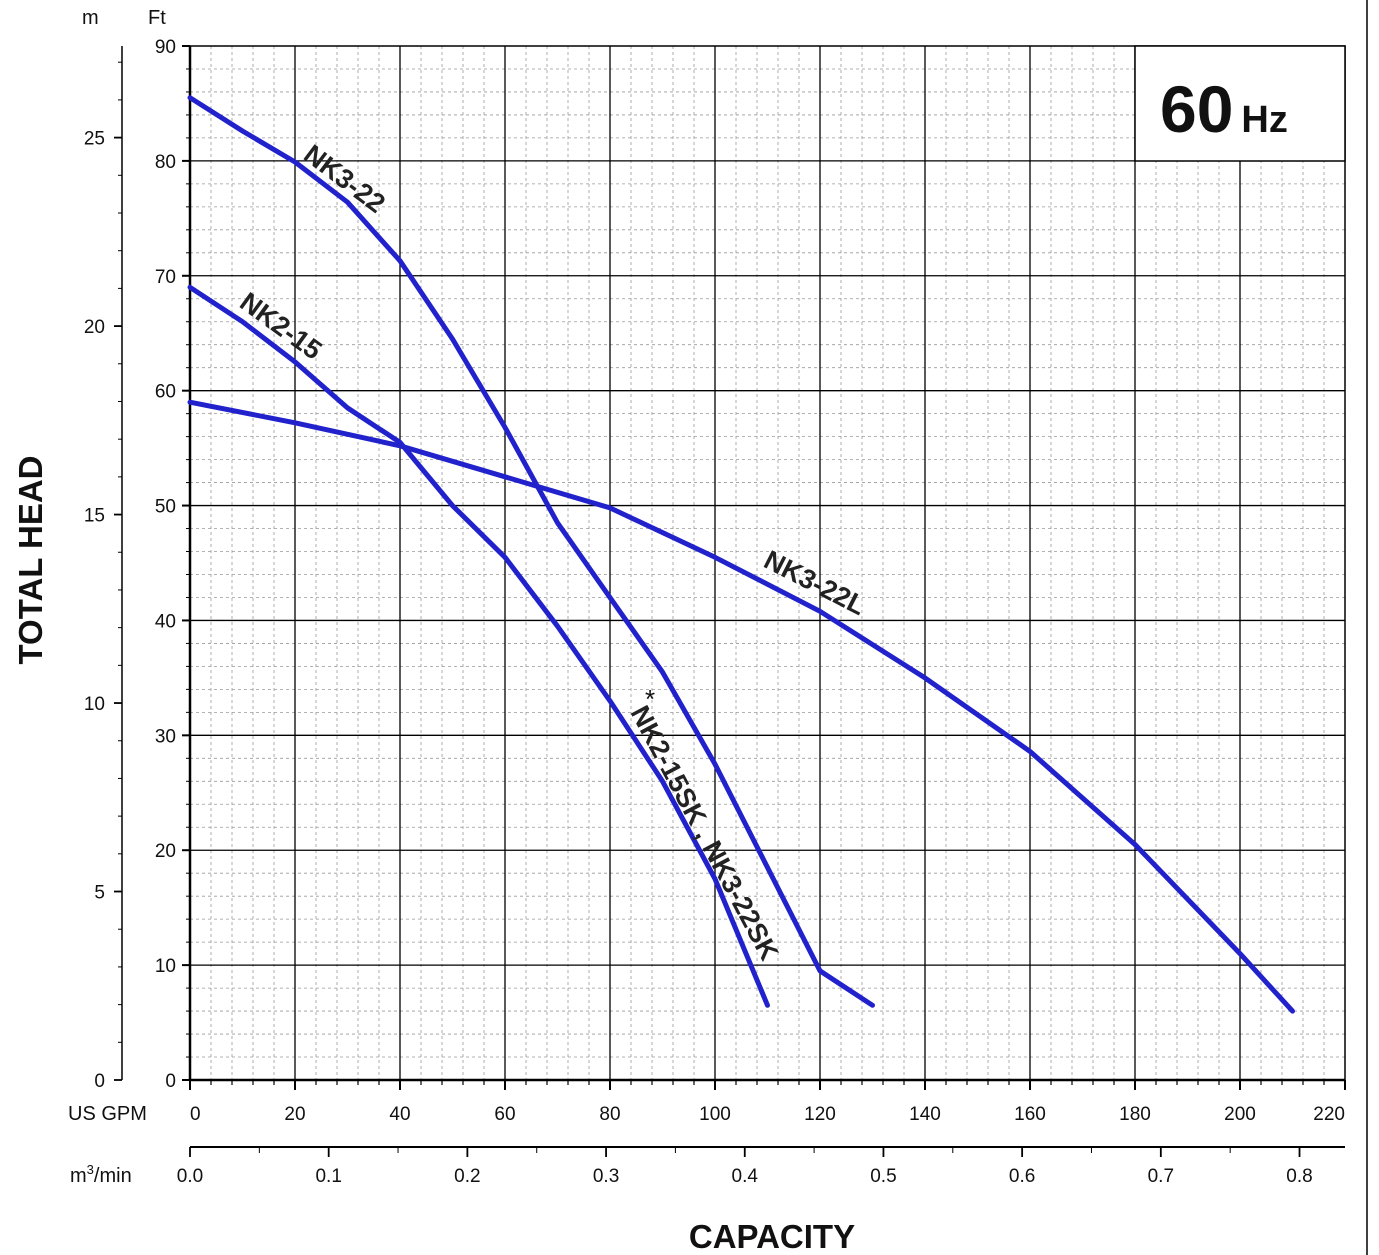  What do you see at coordinates (1022, 1176) in the screenshot?
I see `x-m3-tick-label: 0.6` at bounding box center [1022, 1176].